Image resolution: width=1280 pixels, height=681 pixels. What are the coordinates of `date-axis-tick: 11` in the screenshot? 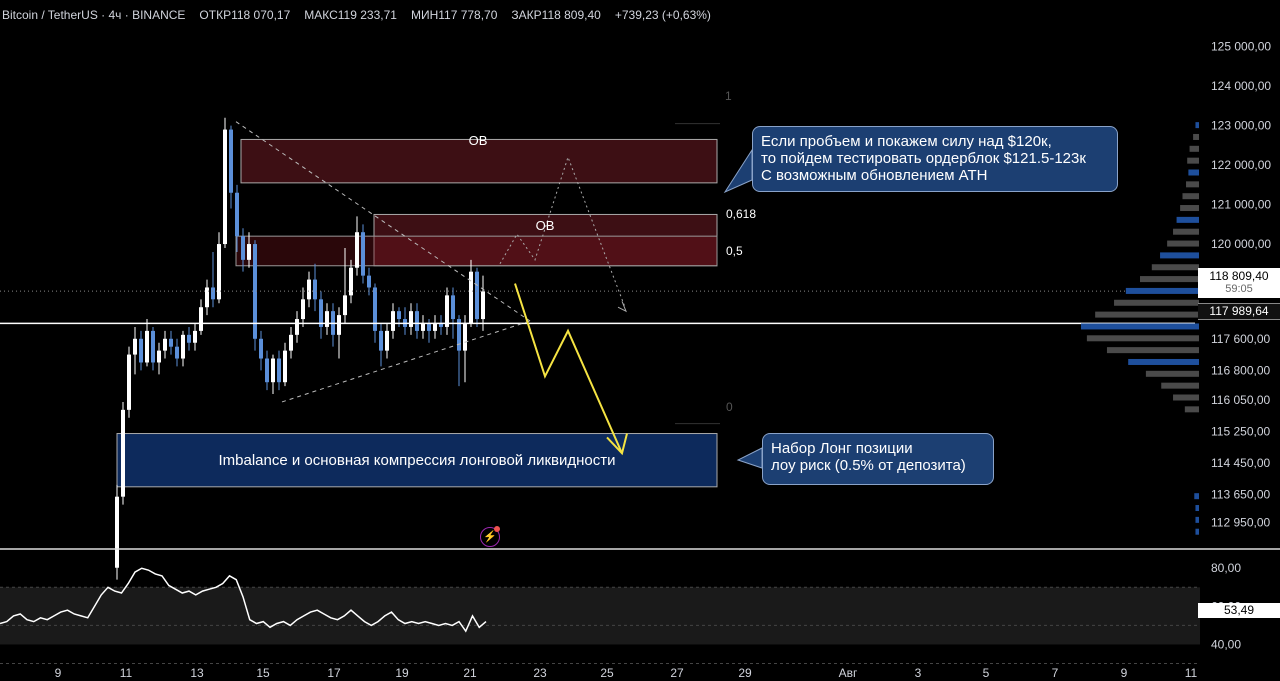 It's located at (126, 673).